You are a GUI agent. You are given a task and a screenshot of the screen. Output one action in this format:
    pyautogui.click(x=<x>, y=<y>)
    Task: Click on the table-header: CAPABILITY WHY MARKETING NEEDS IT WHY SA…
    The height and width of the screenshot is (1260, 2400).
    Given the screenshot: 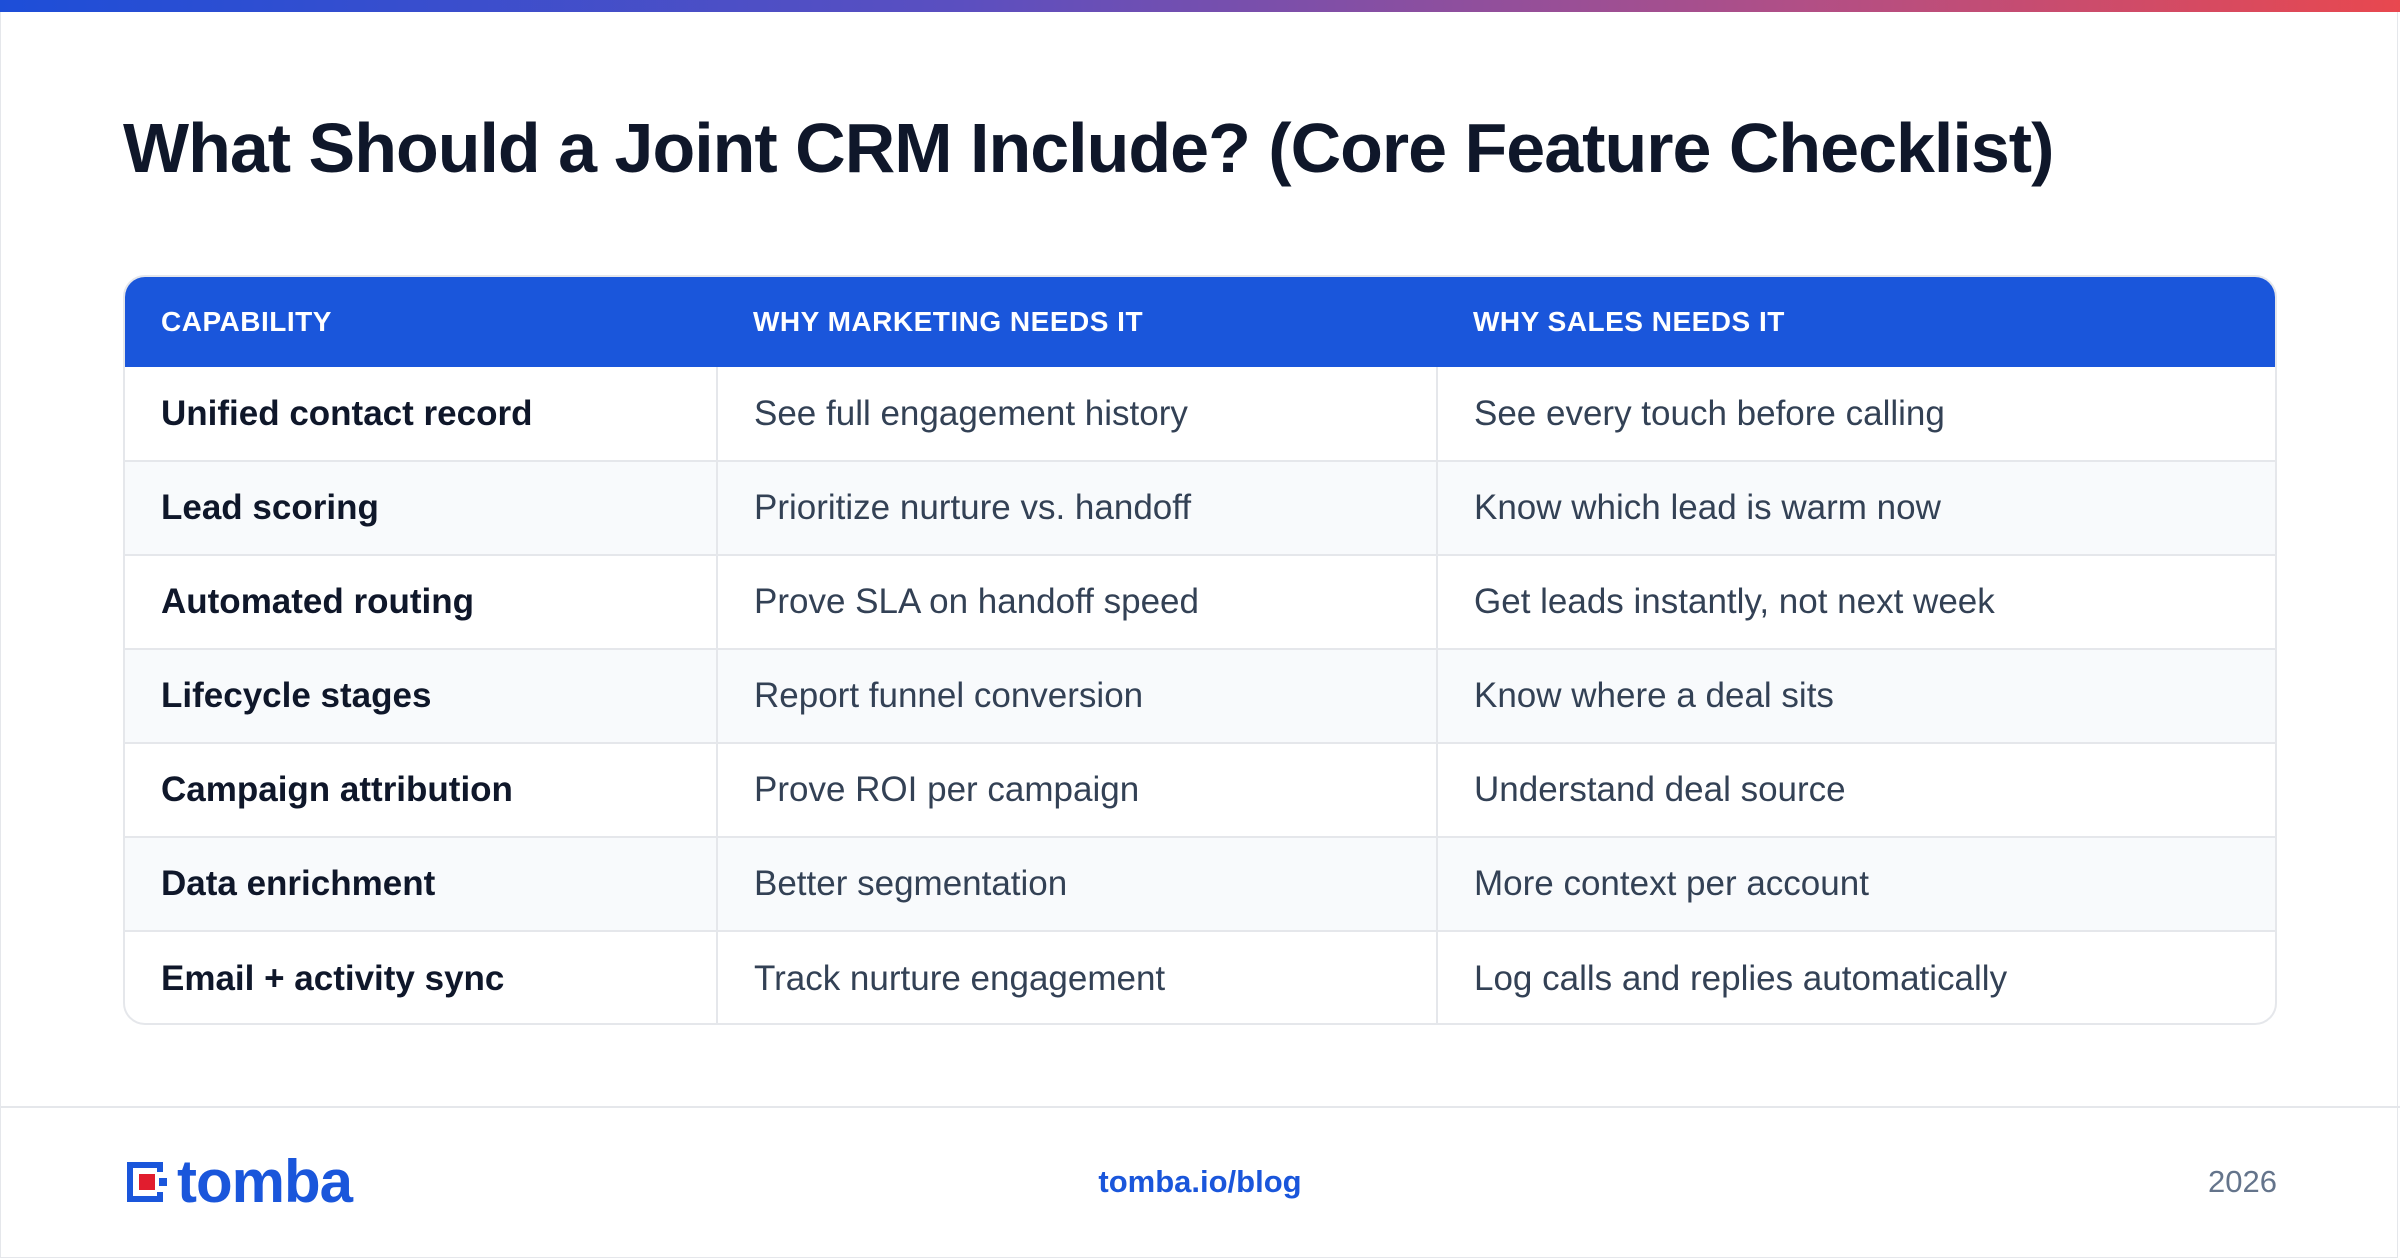 What is the action you would take?
    pyautogui.click(x=1200, y=322)
    